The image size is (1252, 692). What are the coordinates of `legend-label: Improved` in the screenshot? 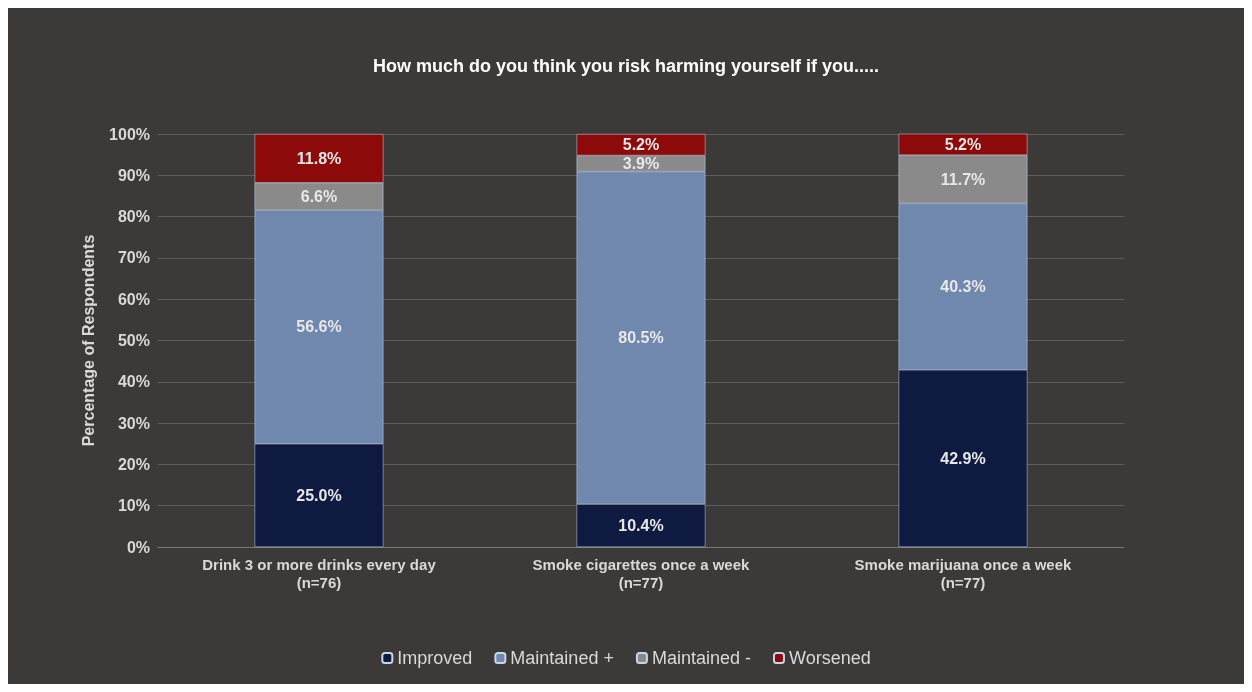 It's located at (435, 658).